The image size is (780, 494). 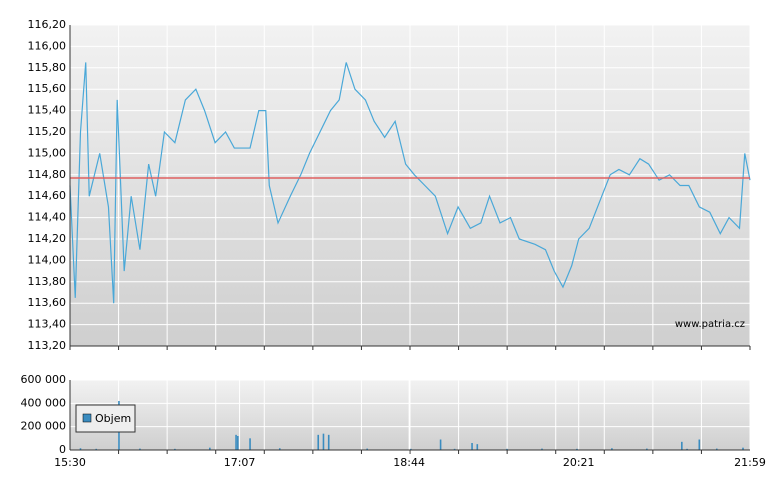 I want to click on y-tick-label: 115,60, so click(x=47, y=88).